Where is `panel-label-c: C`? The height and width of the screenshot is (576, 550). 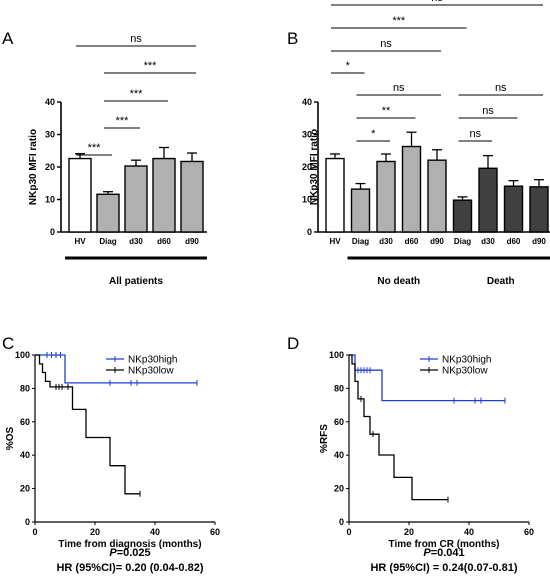 panel-label-c: C is located at coordinates (8, 343).